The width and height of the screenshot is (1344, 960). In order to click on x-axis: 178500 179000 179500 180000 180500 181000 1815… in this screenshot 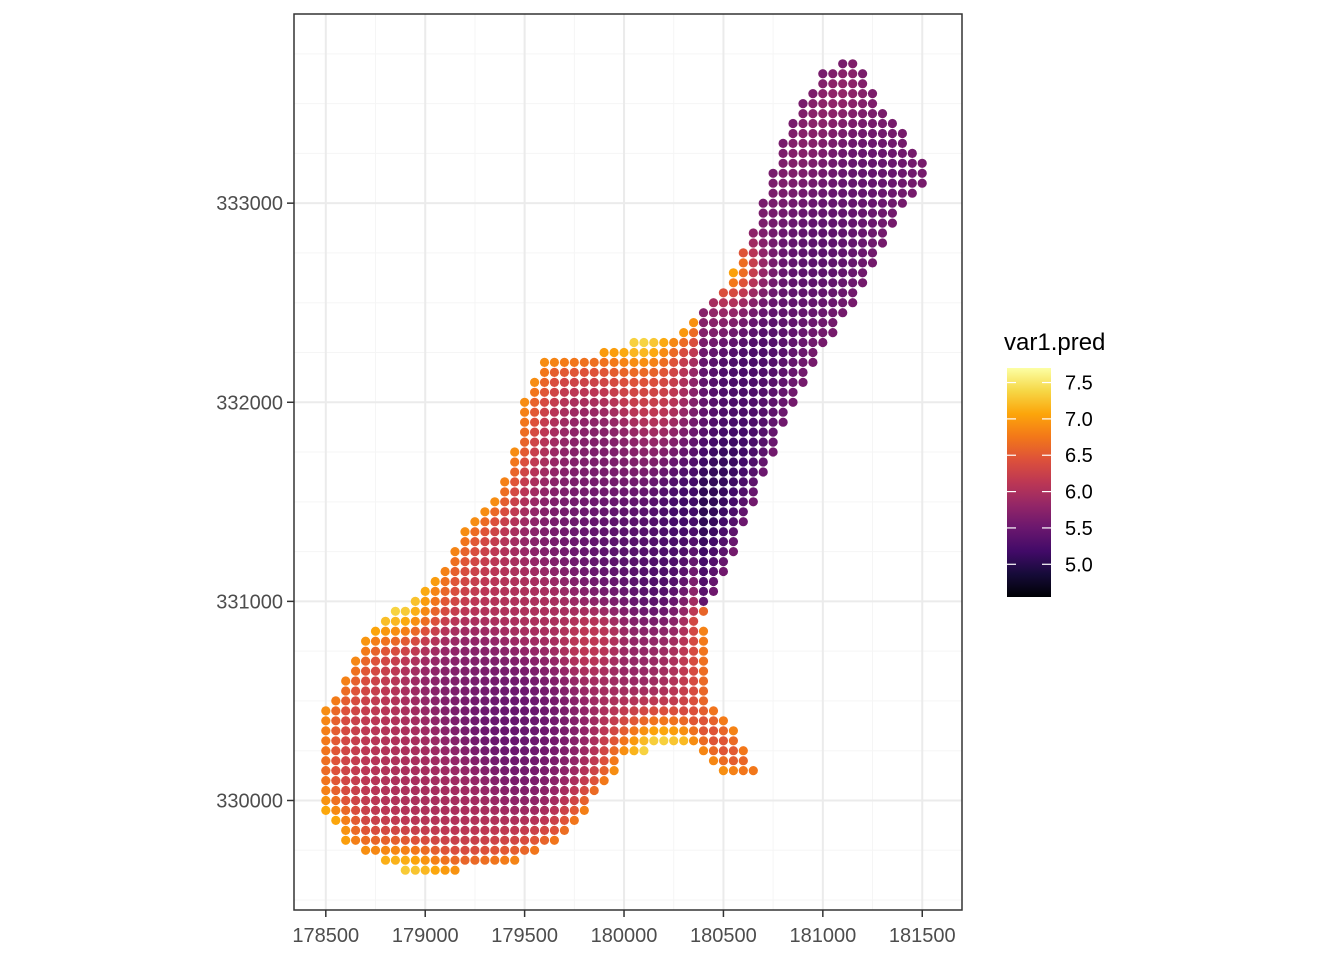, I will do `click(624, 928)`.